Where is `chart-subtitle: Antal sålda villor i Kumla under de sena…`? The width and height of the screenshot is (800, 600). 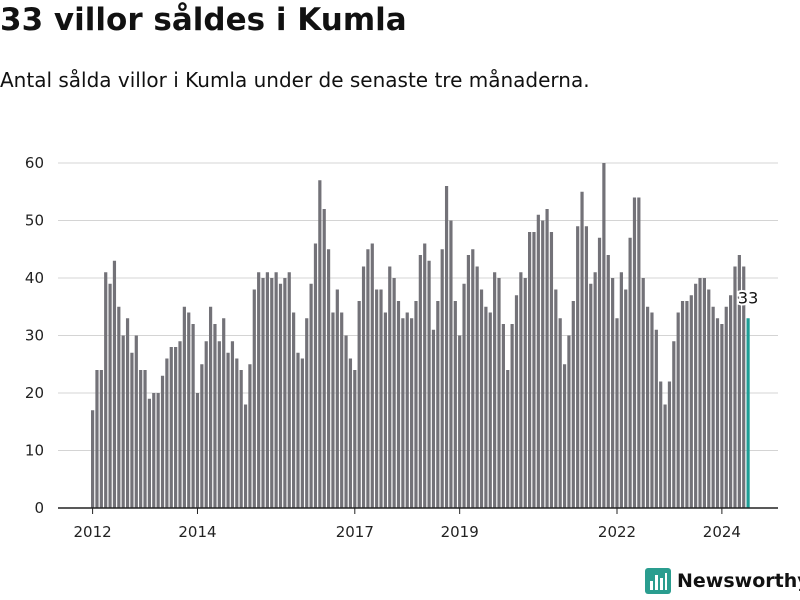 chart-subtitle: Antal sålda villor i Kumla under de sena… is located at coordinates (295, 80).